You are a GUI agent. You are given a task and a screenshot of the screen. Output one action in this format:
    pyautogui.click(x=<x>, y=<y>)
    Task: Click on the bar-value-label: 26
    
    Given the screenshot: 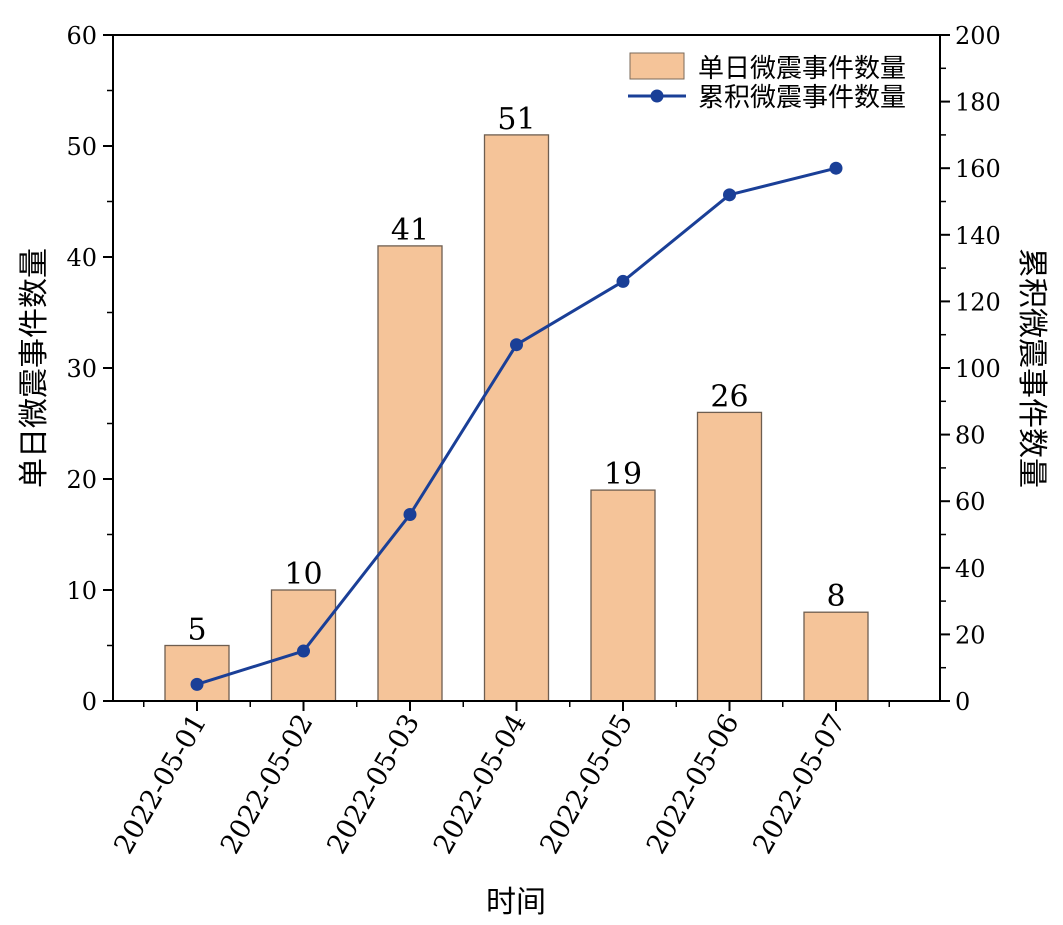 What is the action you would take?
    pyautogui.click(x=729, y=396)
    